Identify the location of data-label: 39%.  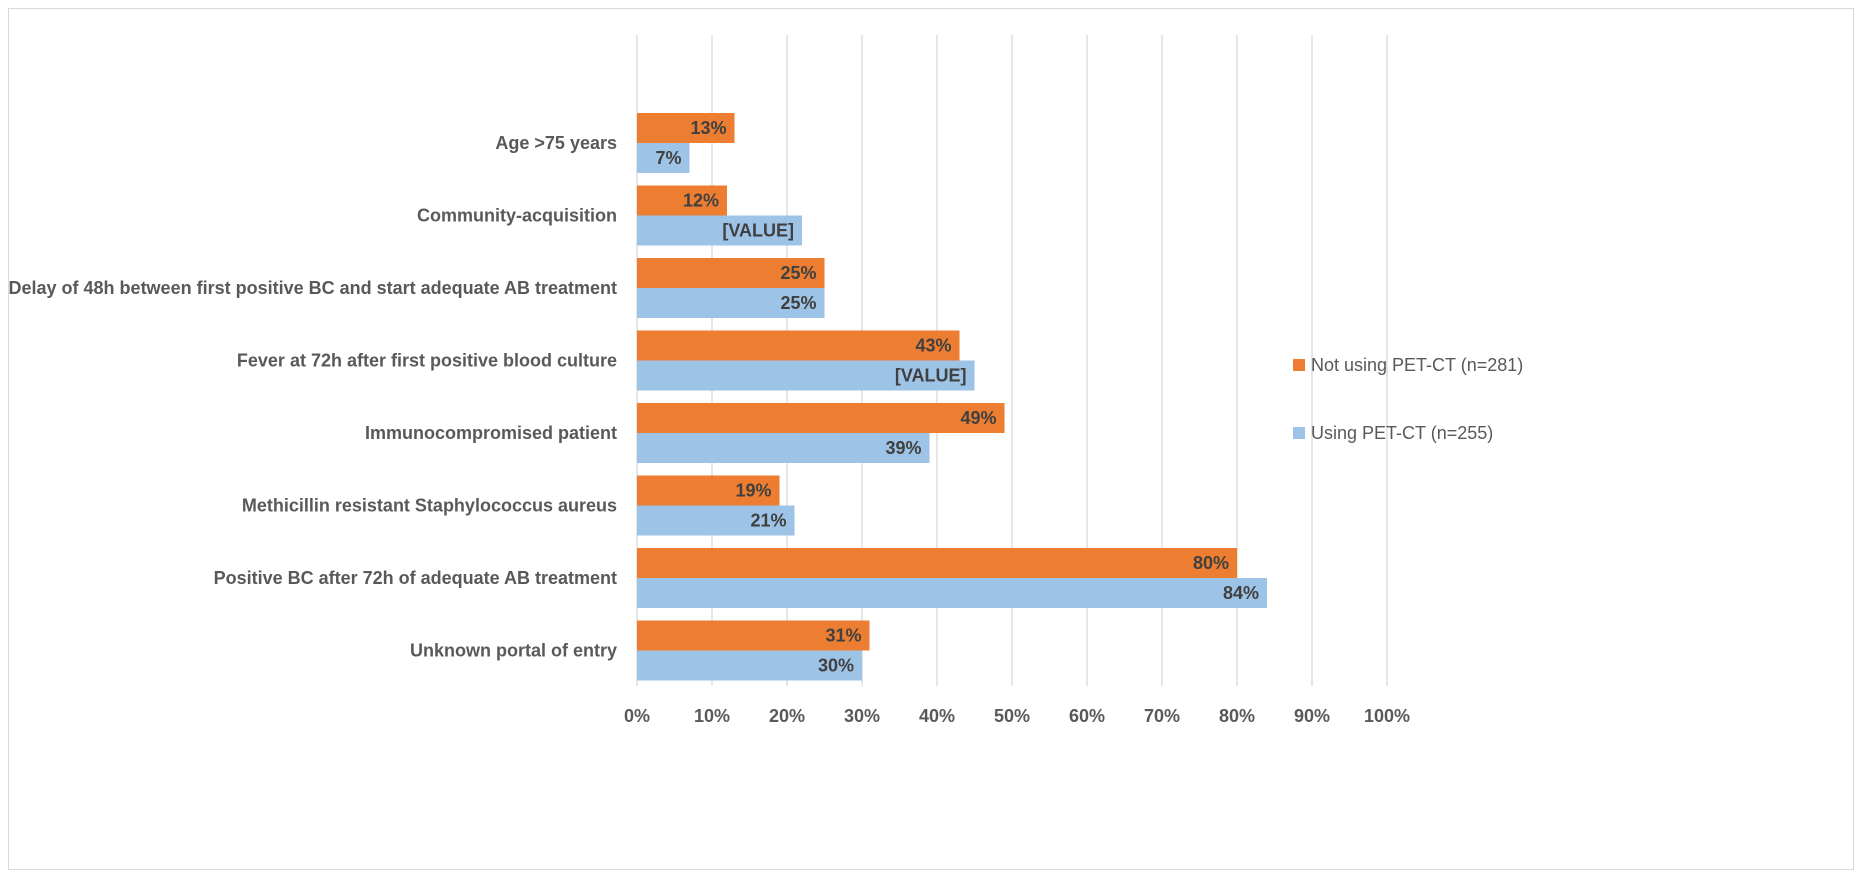
(903, 448).